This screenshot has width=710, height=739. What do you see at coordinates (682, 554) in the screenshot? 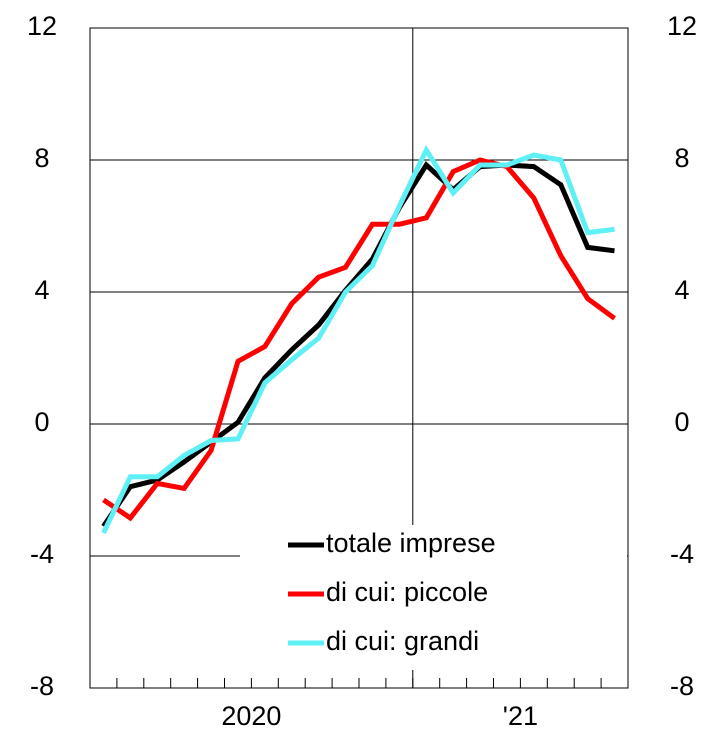
I see `y2-tick-label: -4` at bounding box center [682, 554].